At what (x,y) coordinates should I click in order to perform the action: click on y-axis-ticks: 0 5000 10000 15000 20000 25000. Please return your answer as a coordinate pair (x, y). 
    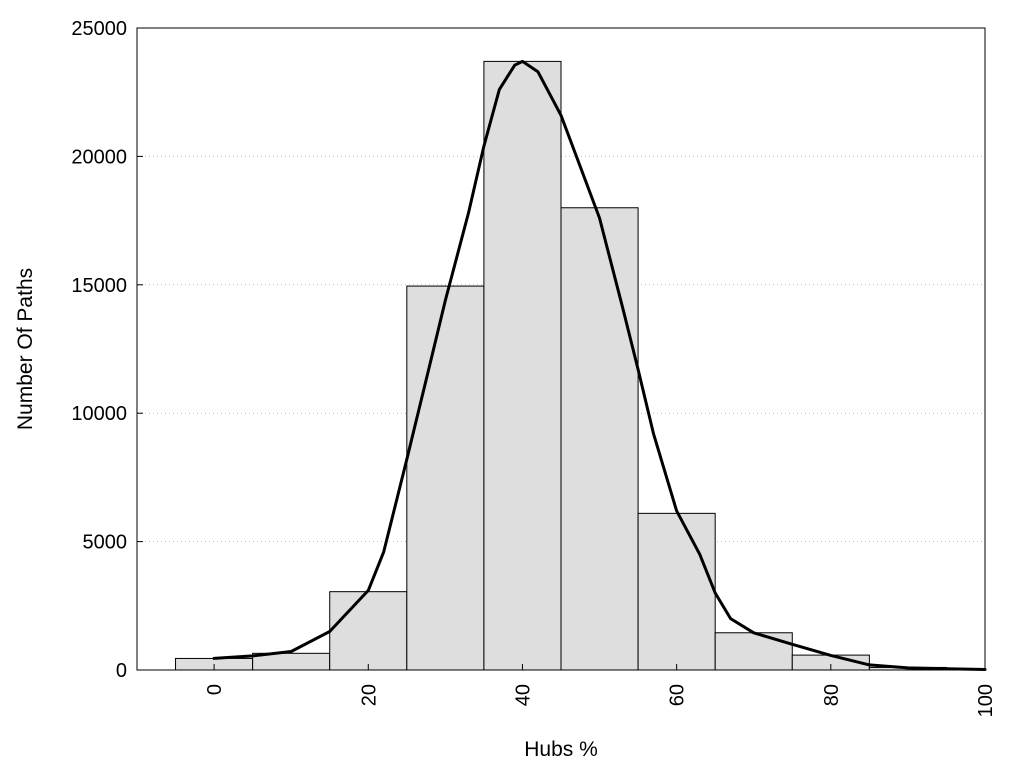
    Looking at the image, I should click on (107, 350).